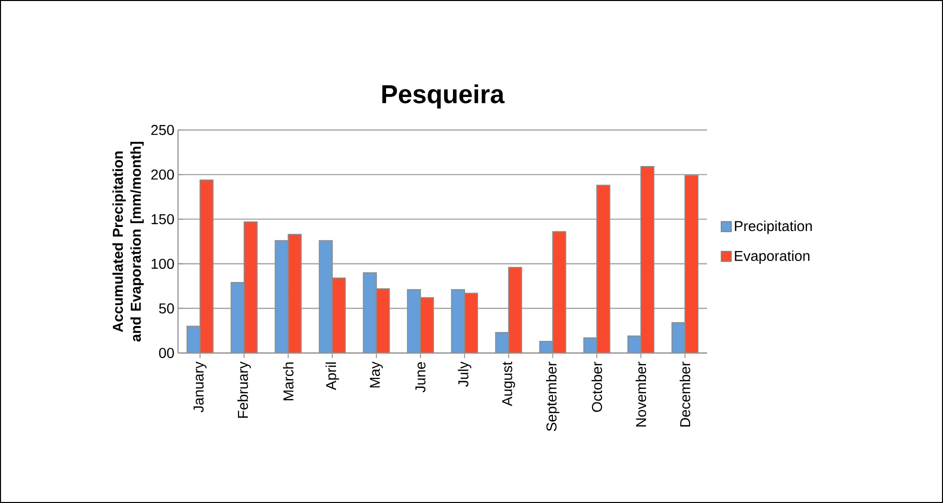 This screenshot has width=943, height=503. I want to click on x-tick-label: May, so click(376, 375).